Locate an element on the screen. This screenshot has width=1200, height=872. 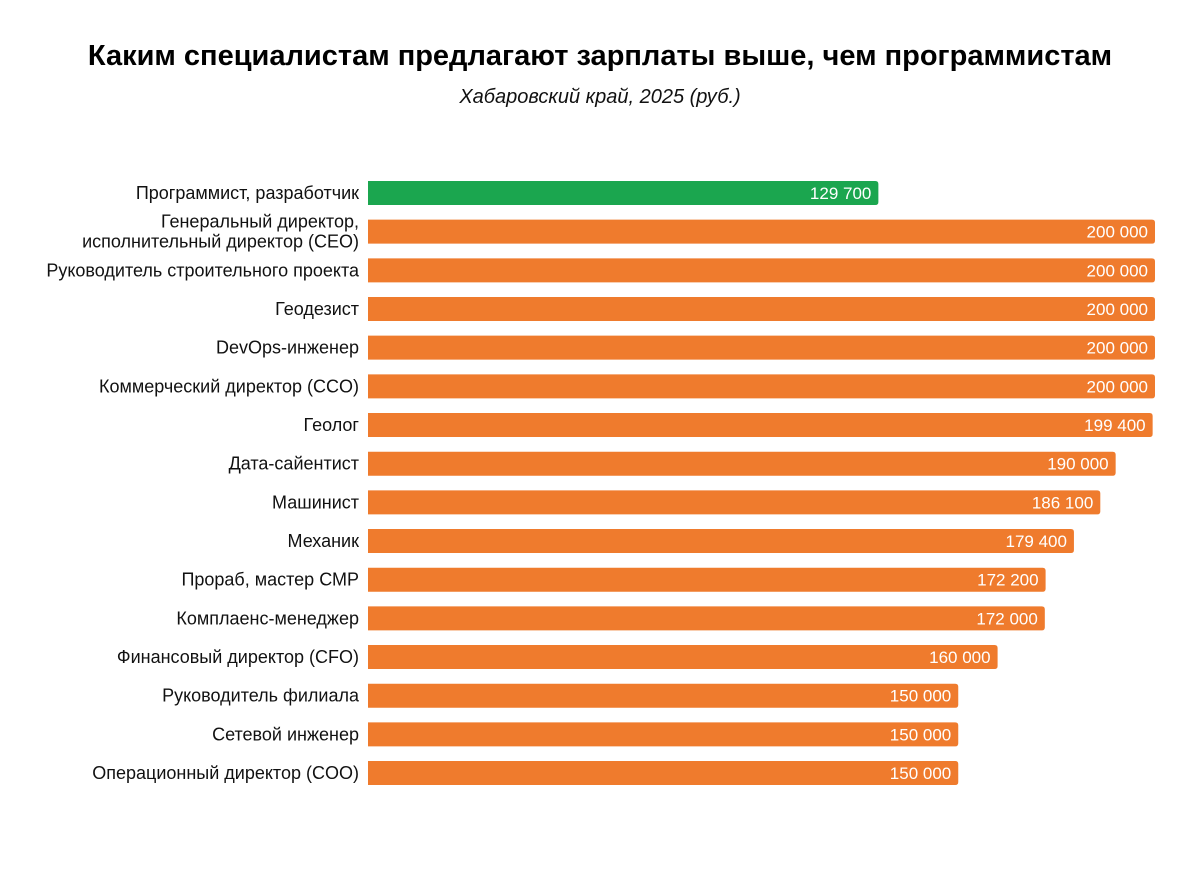
category-label: Комплаенс-менеджер is located at coordinates (267, 618).